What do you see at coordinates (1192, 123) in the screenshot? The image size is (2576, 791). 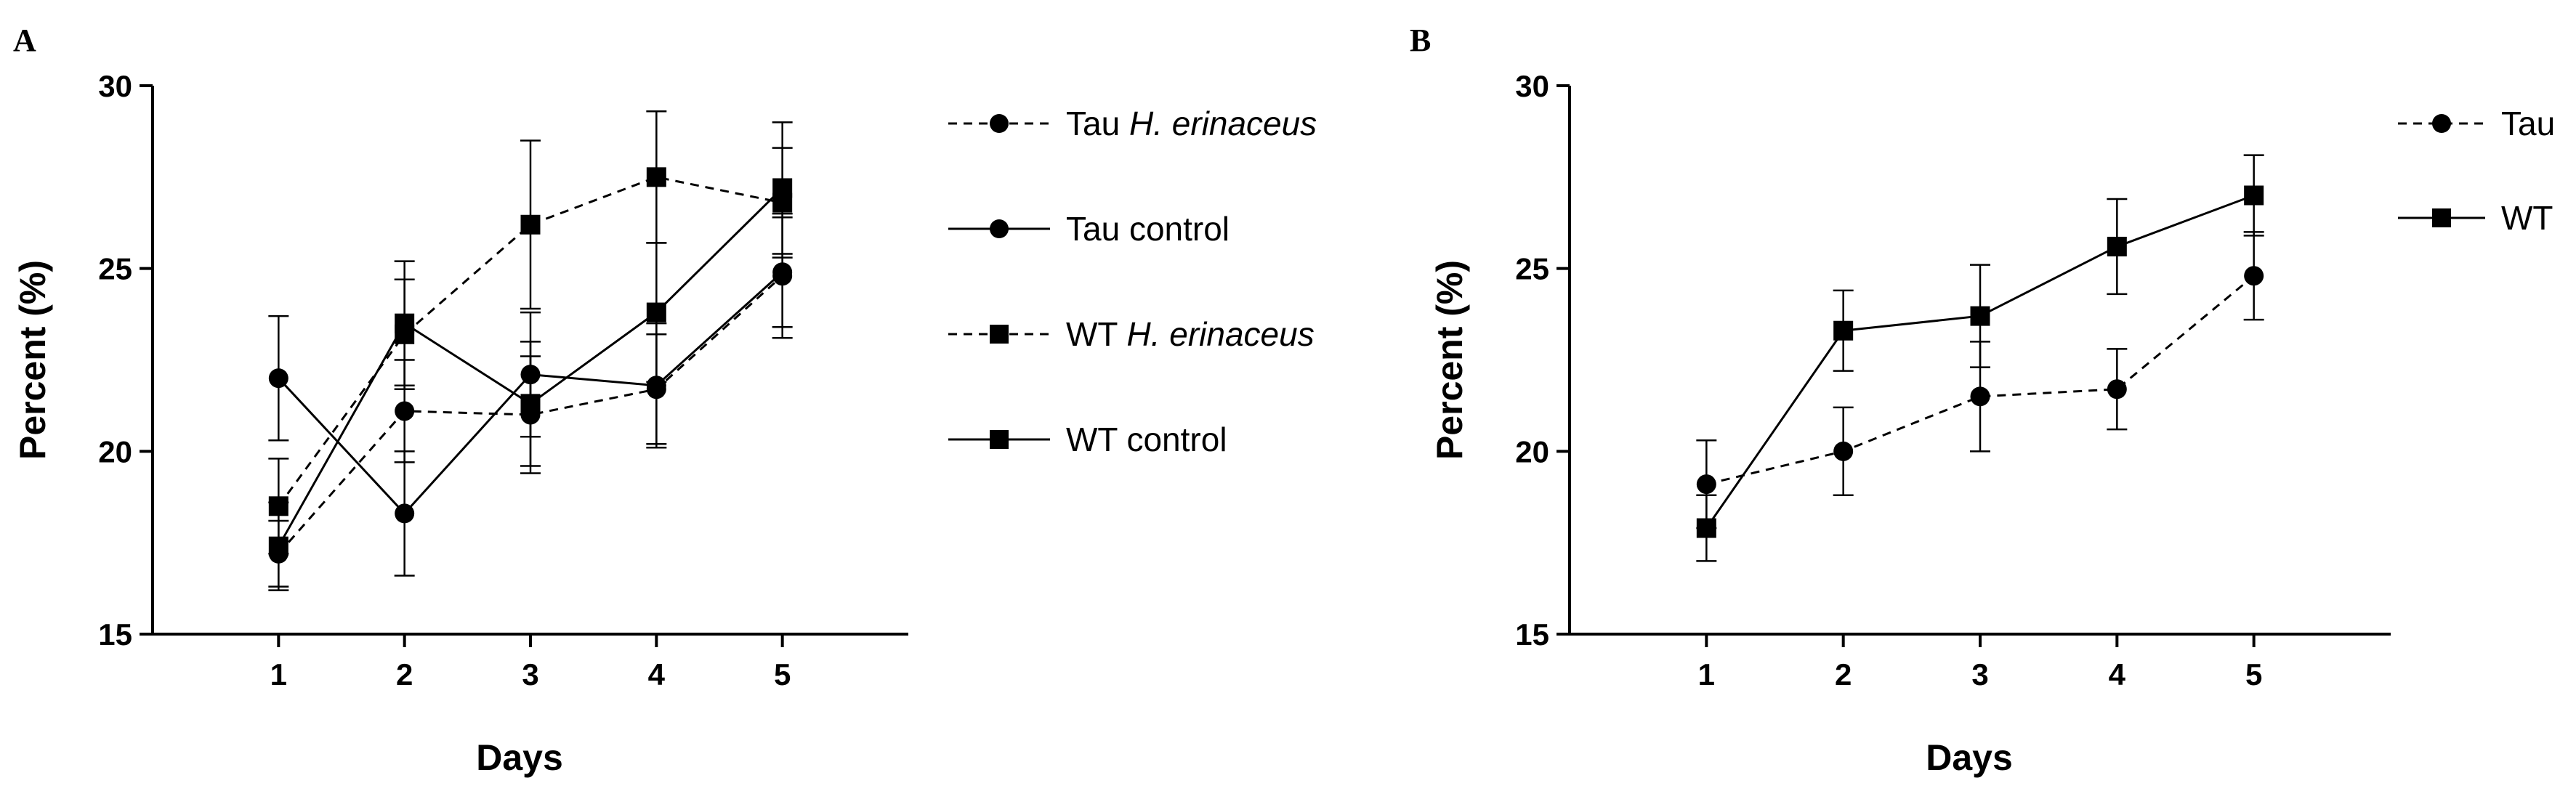 I see `legend-label: Tau H. erinaceus` at bounding box center [1192, 123].